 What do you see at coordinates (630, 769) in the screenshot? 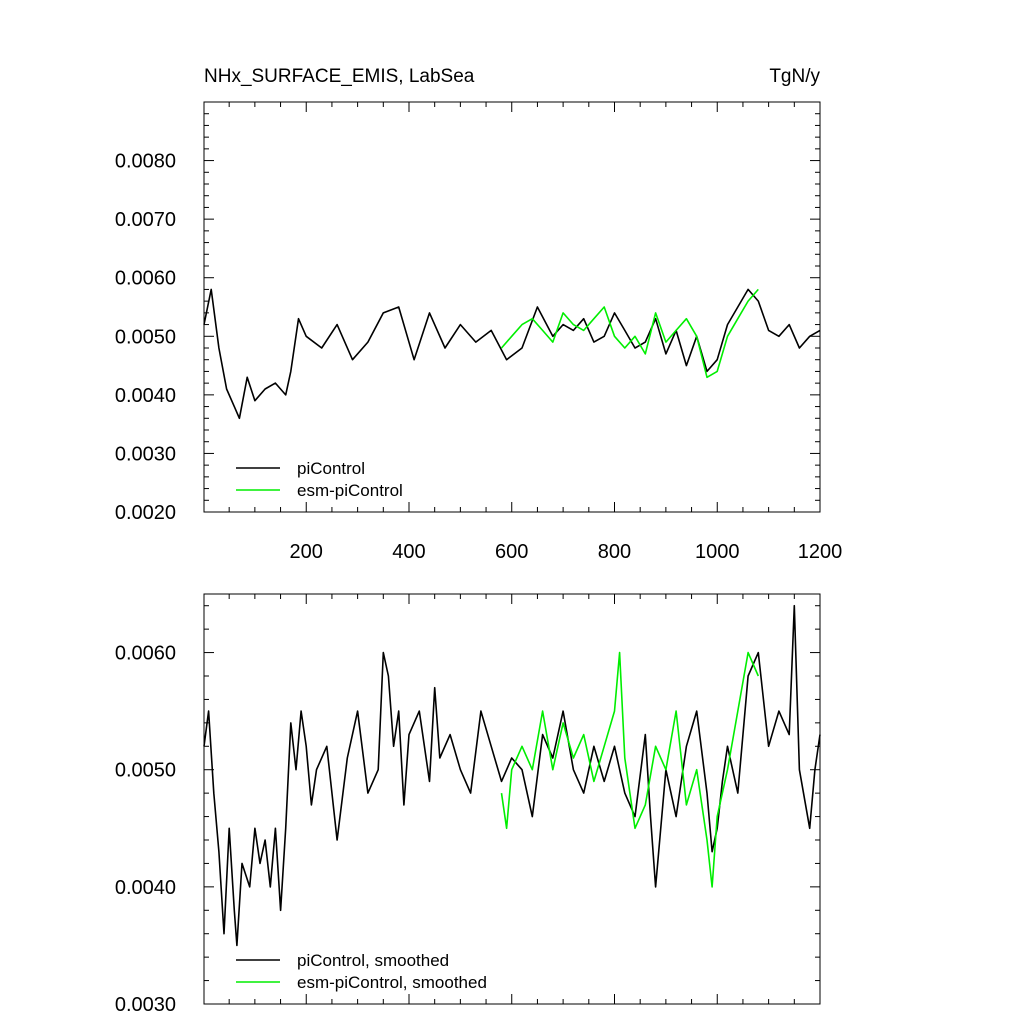
I see `series-line-esm-picontrol-smoothed` at bounding box center [630, 769].